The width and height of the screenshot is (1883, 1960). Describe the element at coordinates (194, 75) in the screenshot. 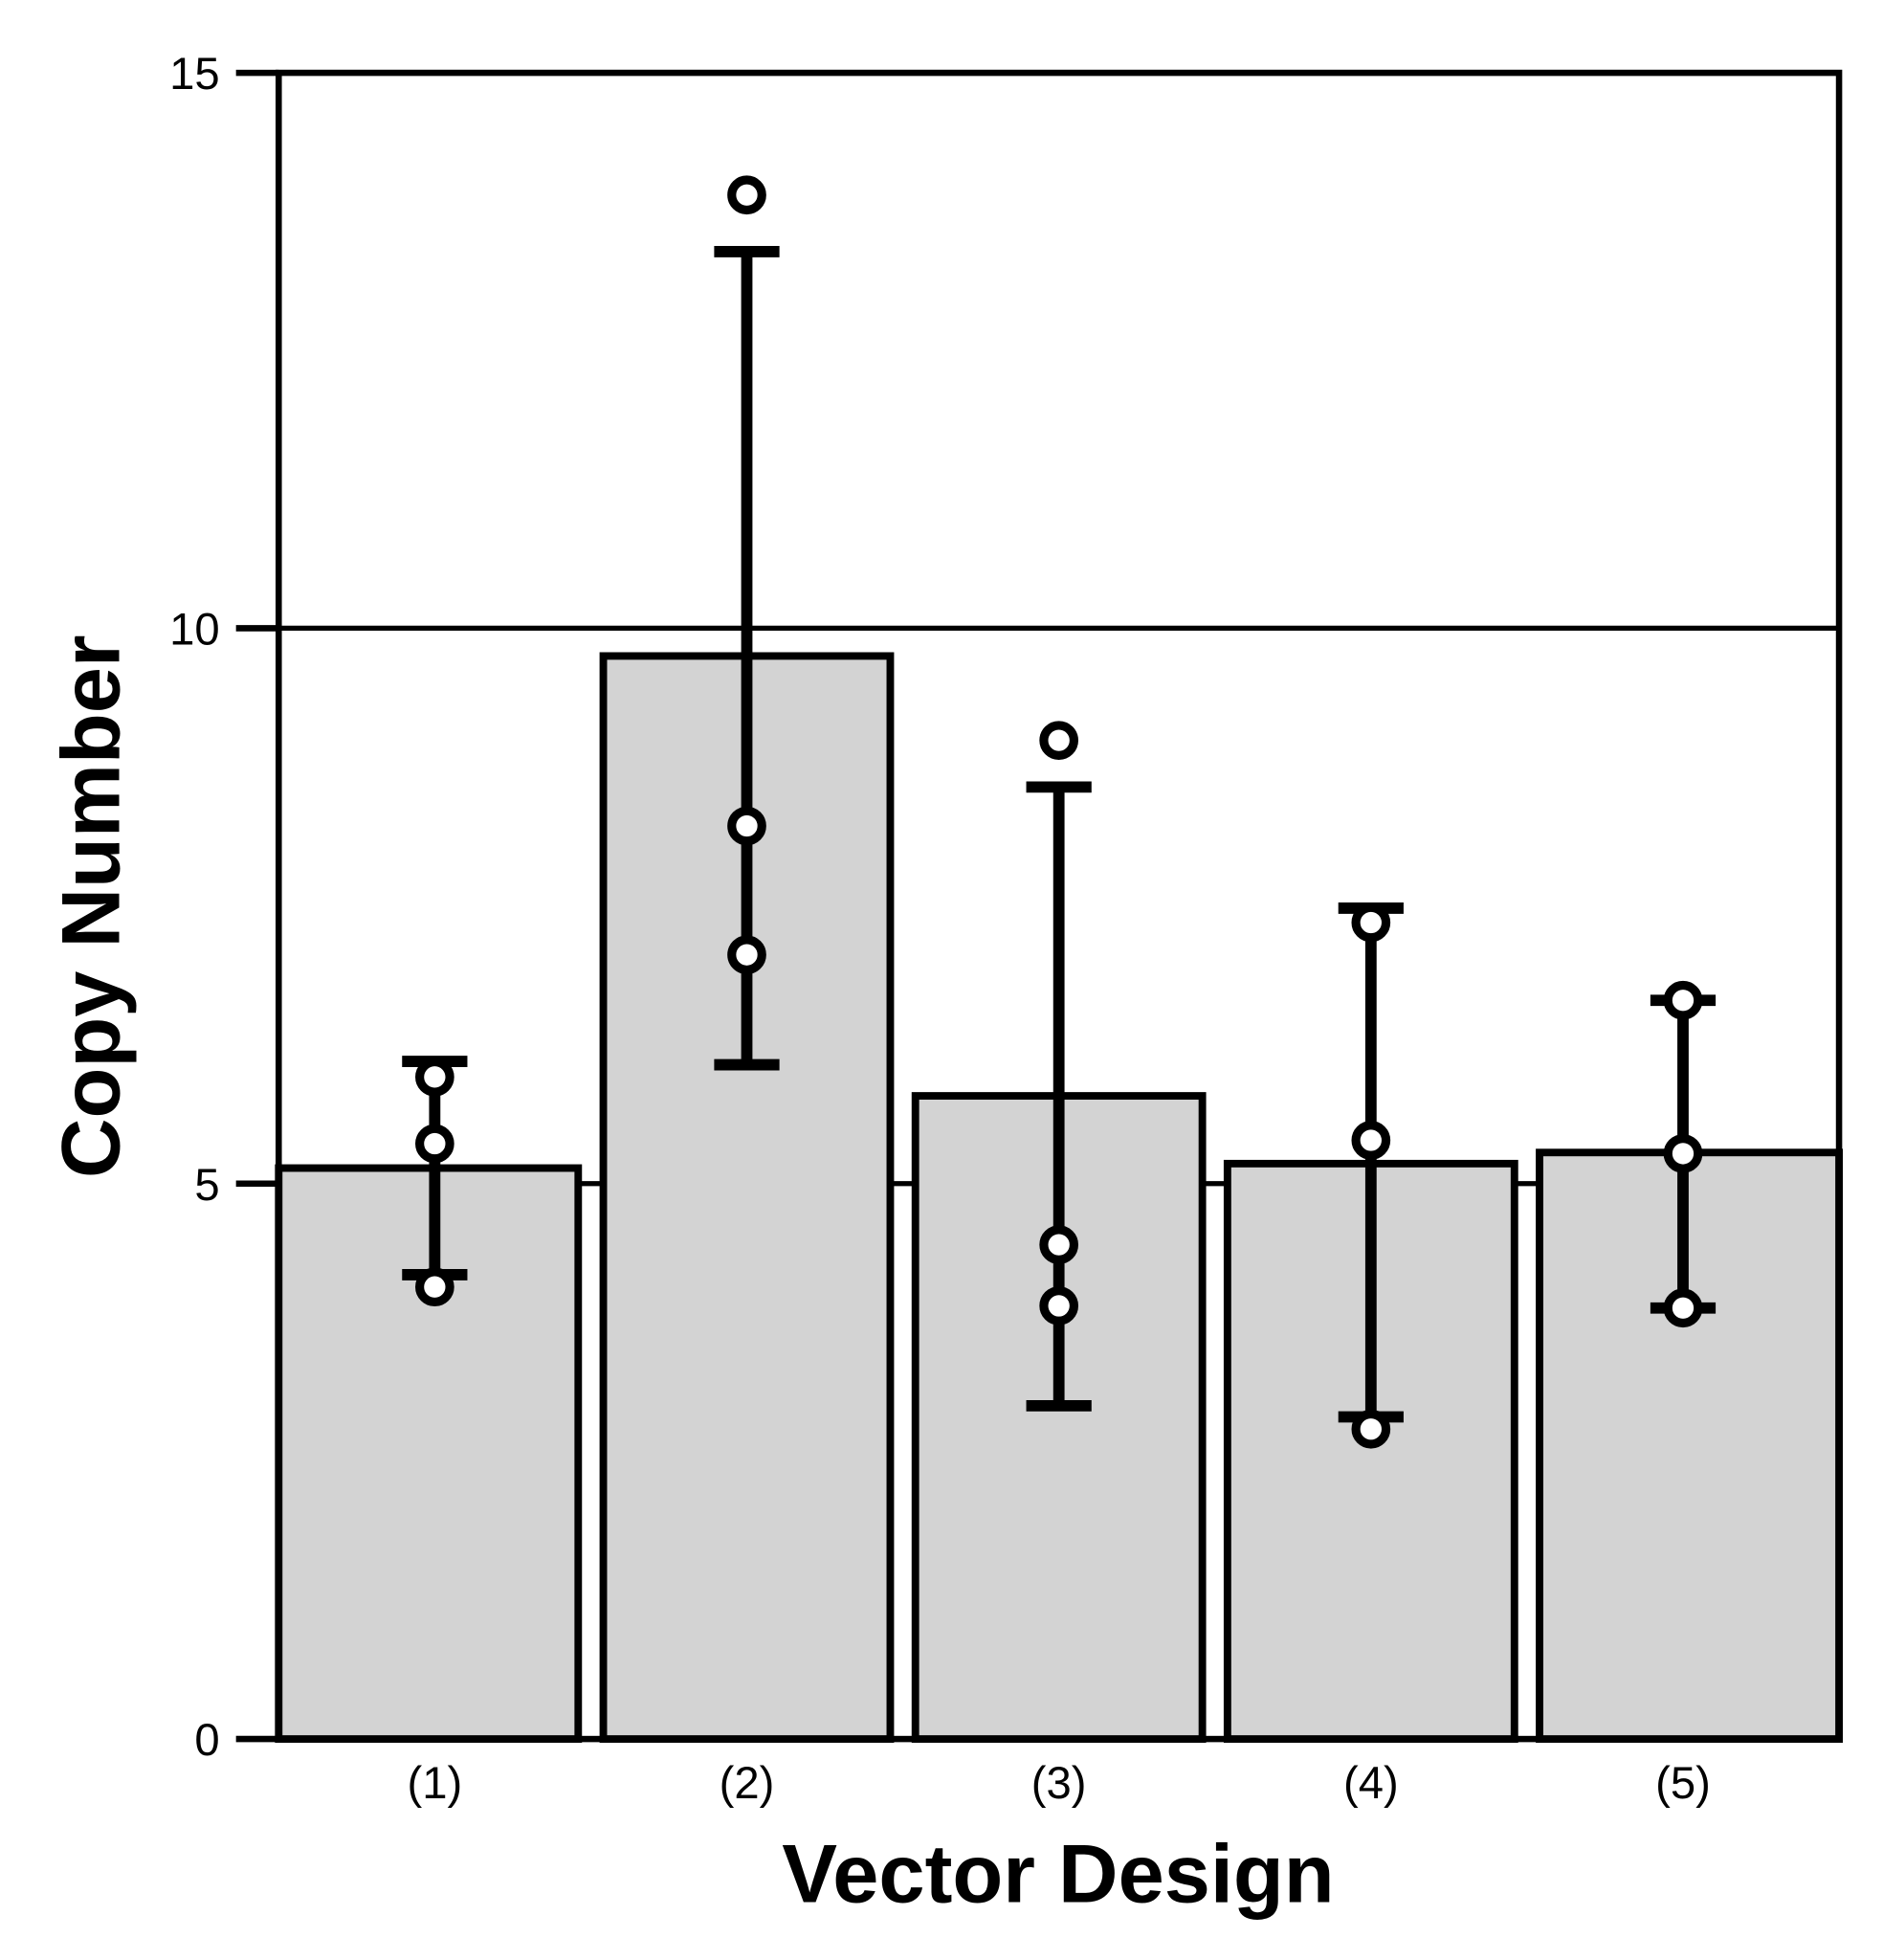

I see `y-tick-label: 15` at that location.